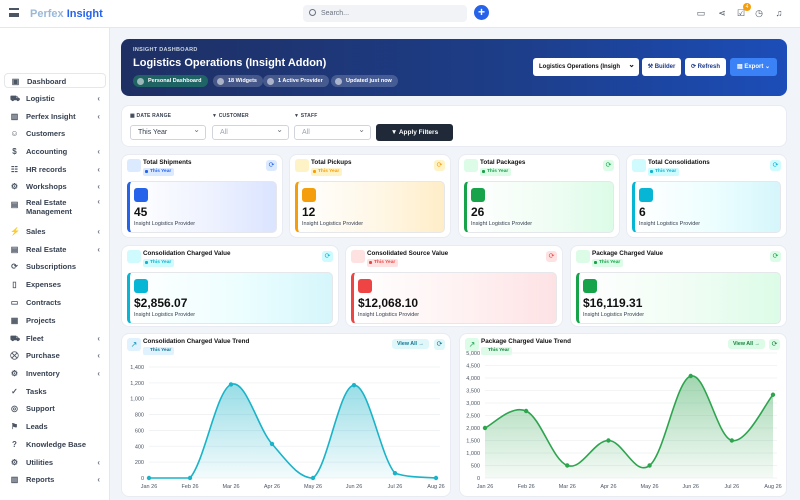 The height and width of the screenshot is (500, 800). Describe the element at coordinates (55, 133) in the screenshot. I see `sidebar-item-customers: ☺ Customers` at that location.